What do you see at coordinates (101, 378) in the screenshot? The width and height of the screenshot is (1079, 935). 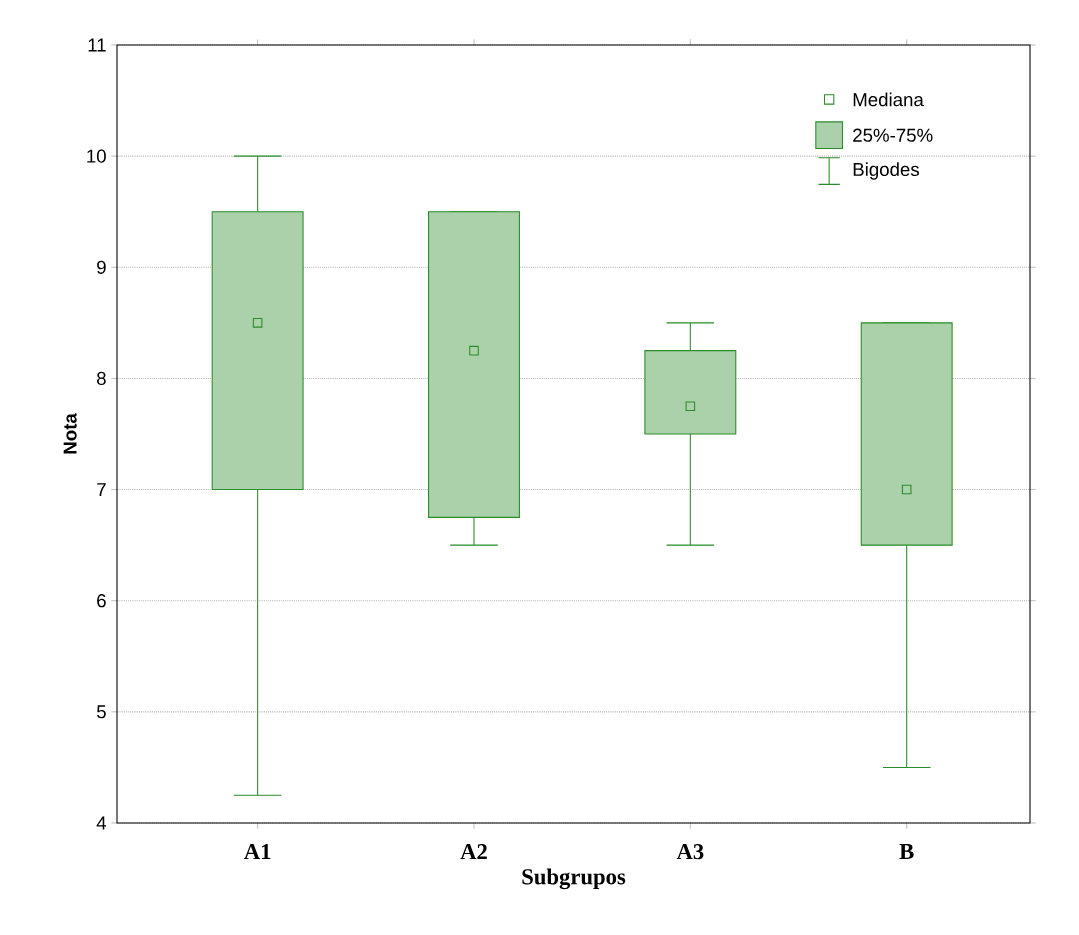 I see `y-tick-label: 8` at bounding box center [101, 378].